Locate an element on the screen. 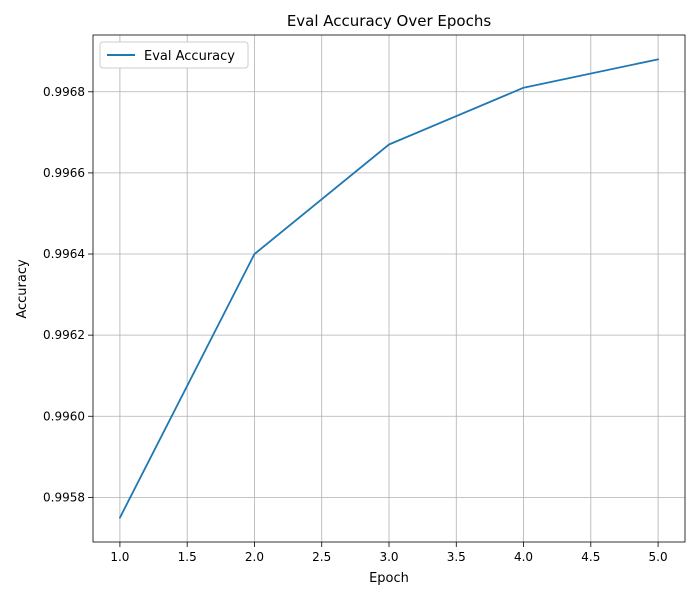 This screenshot has width=700, height=604. x-tick-label: 1.5 is located at coordinates (187, 557).